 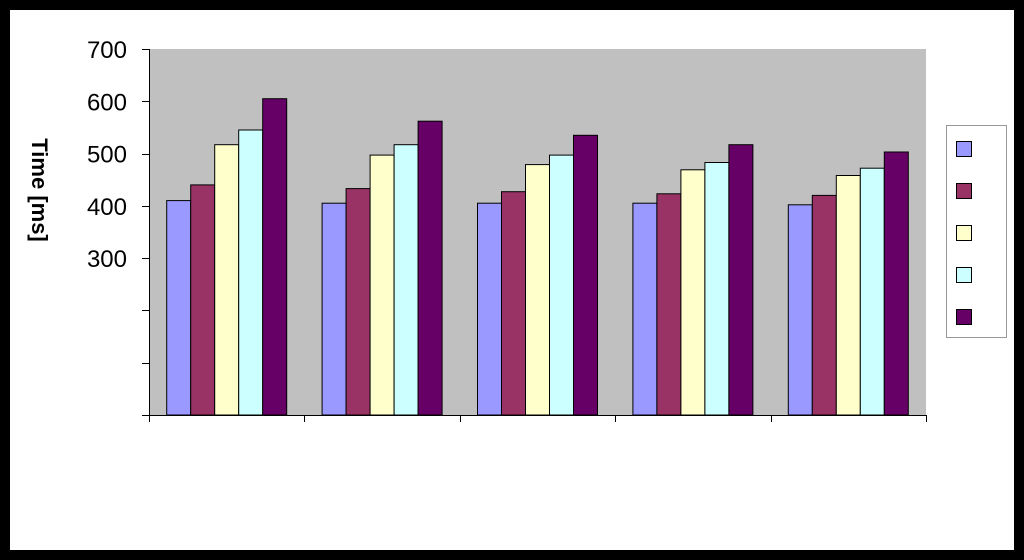 I want to click on y-tick-label: 400, so click(x=107, y=207).